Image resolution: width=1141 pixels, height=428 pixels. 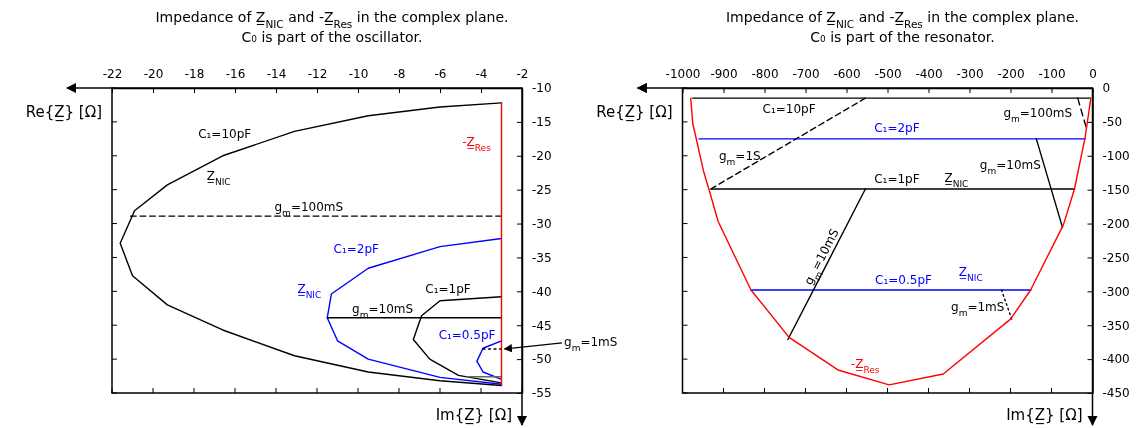 What do you see at coordinates (888, 74) in the screenshot?
I see `x-tick-label: -500` at bounding box center [888, 74].